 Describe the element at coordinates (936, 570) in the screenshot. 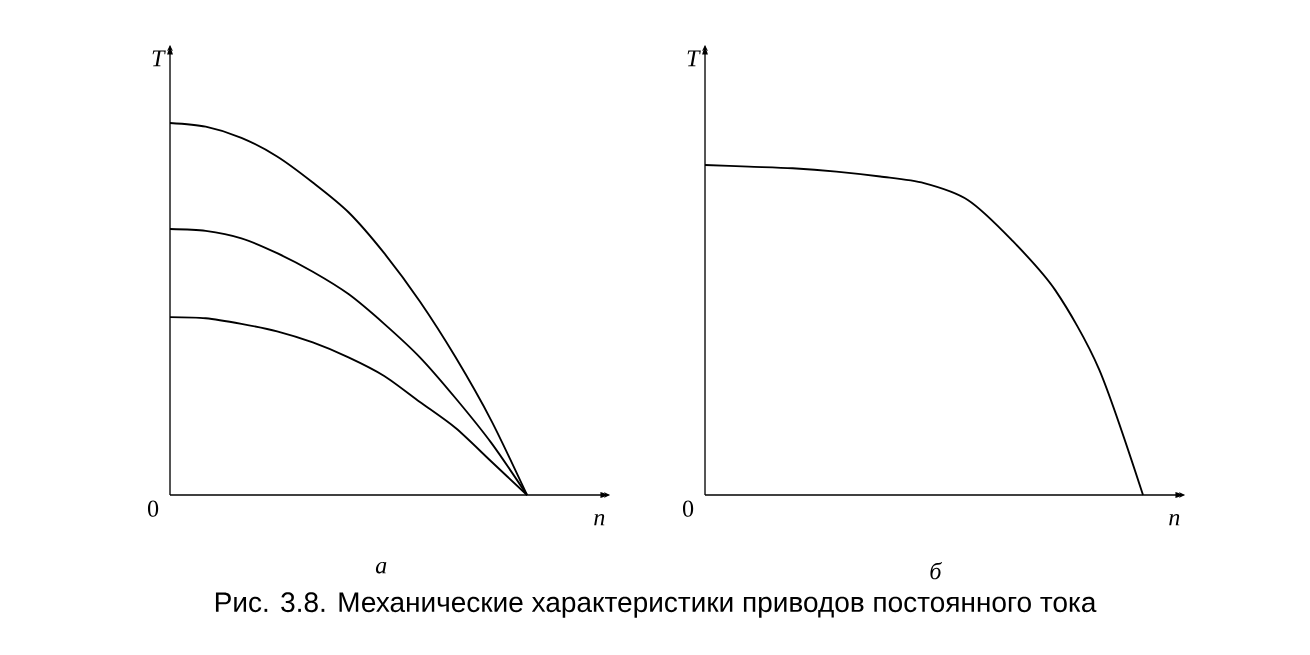

I see `text: б` at that location.